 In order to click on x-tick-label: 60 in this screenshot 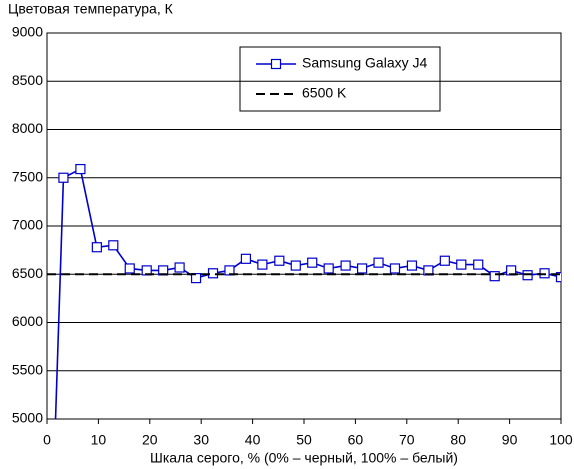, I will do `click(356, 440)`.